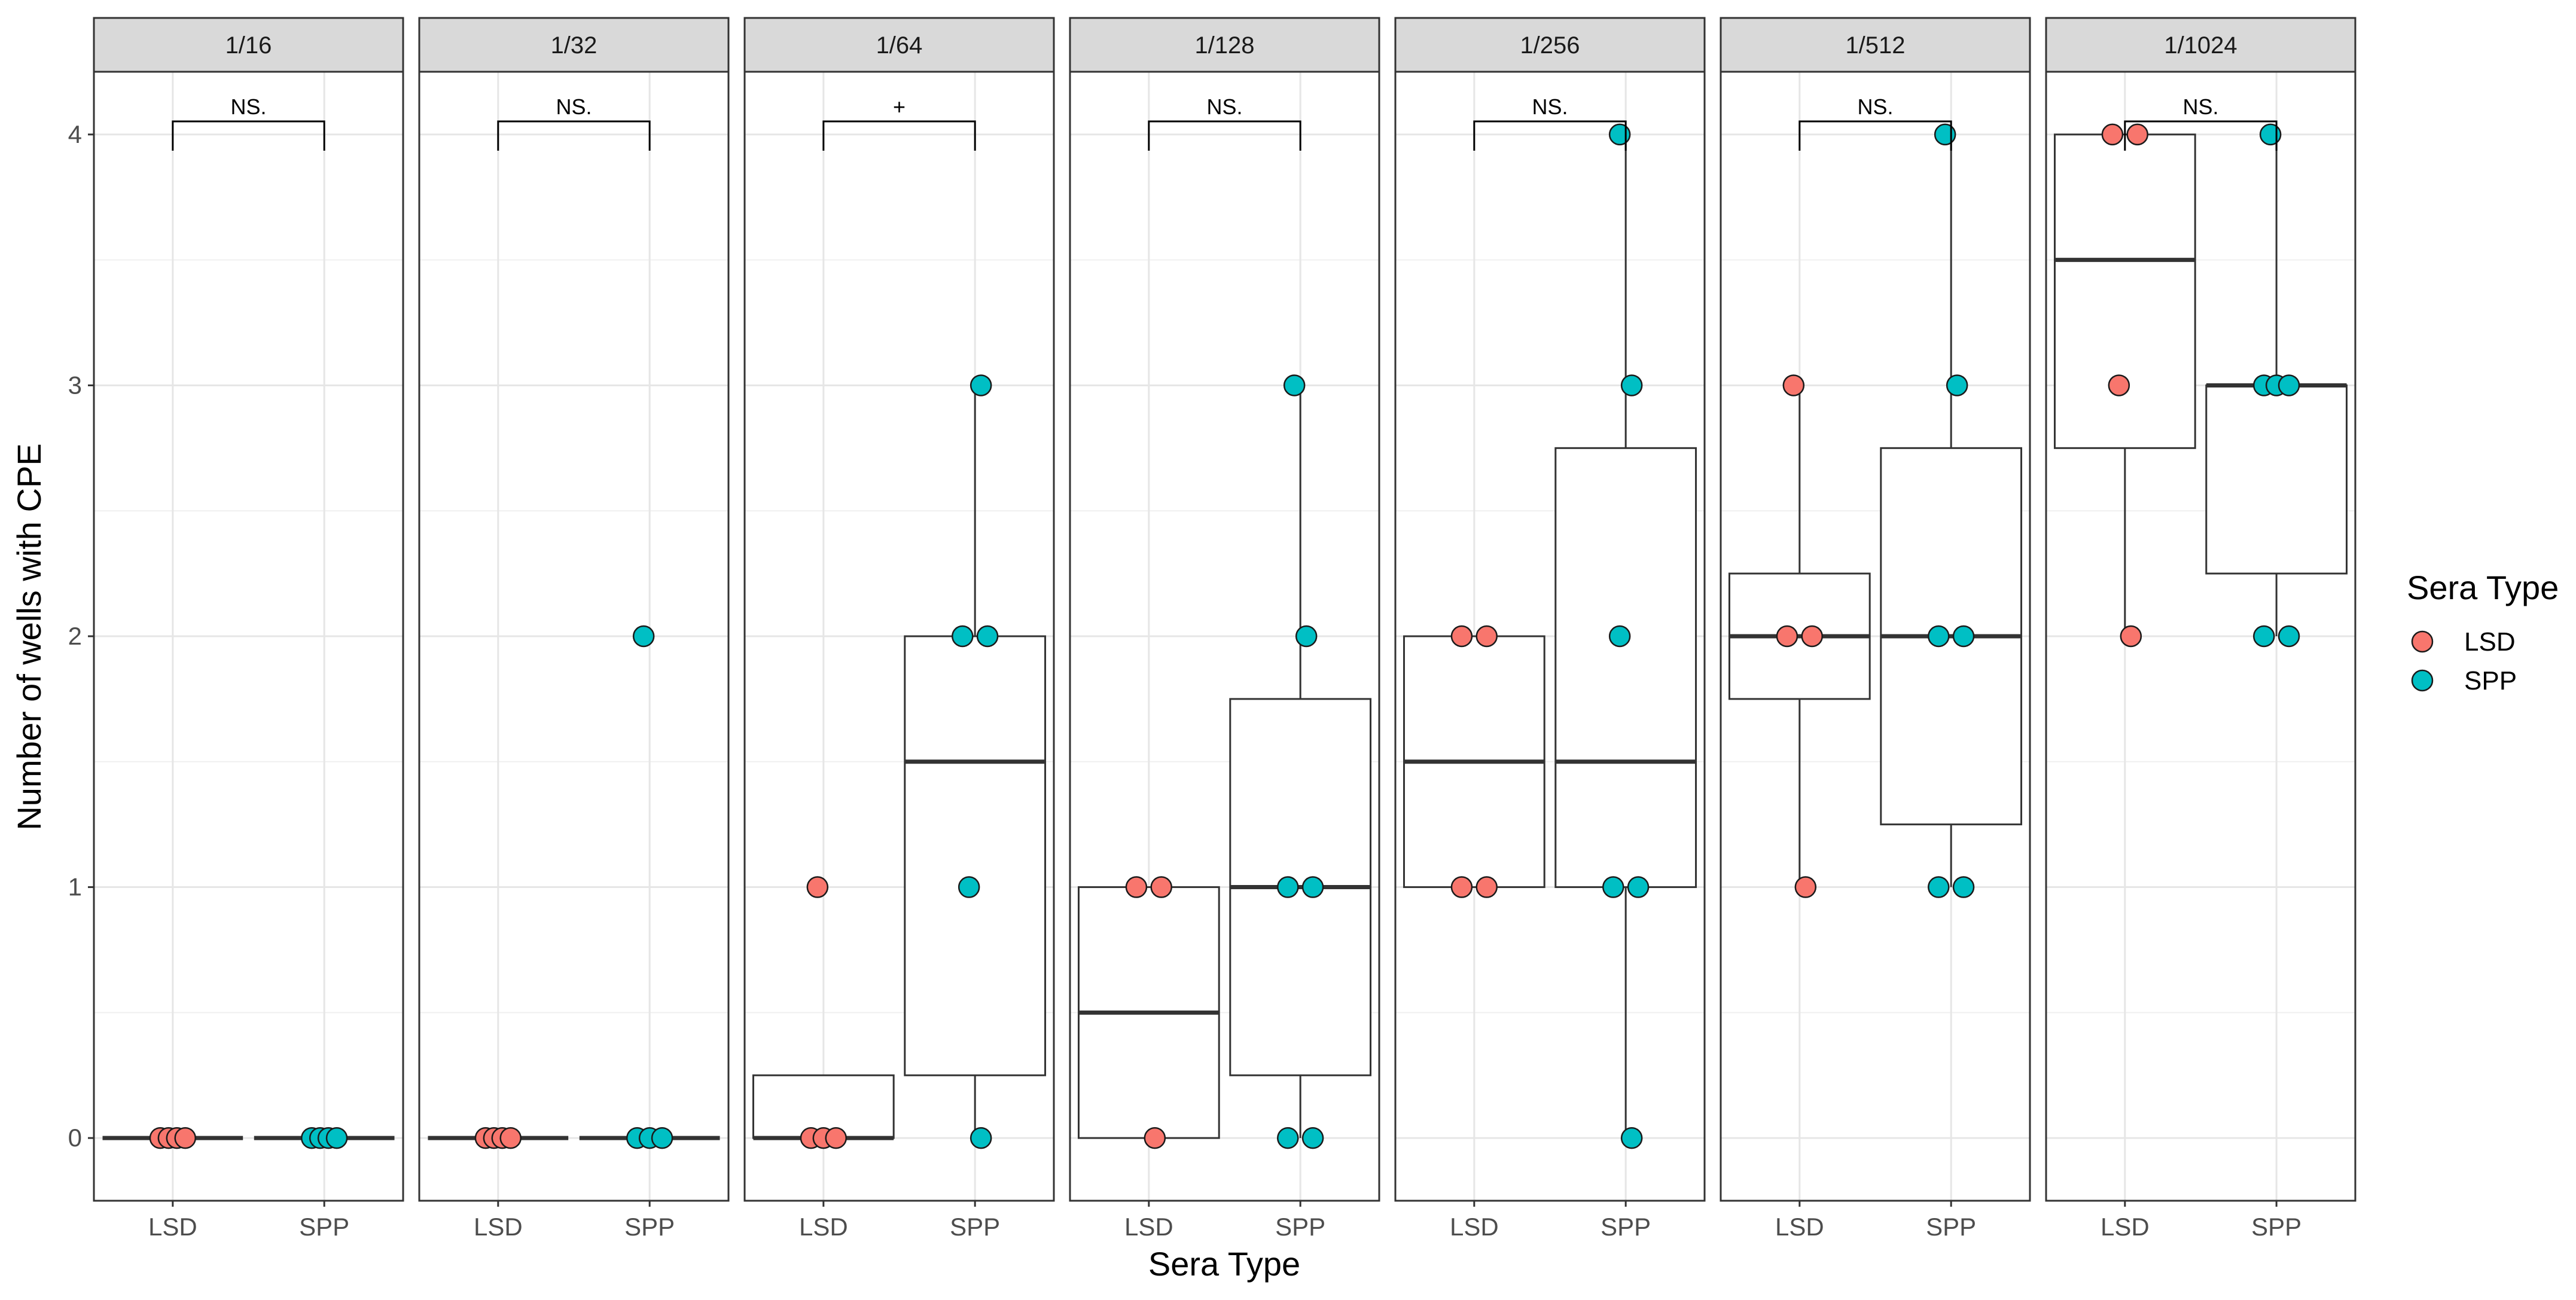  What do you see at coordinates (2464, 642) in the screenshot?
I see `legend-item-lsd: LSD` at bounding box center [2464, 642].